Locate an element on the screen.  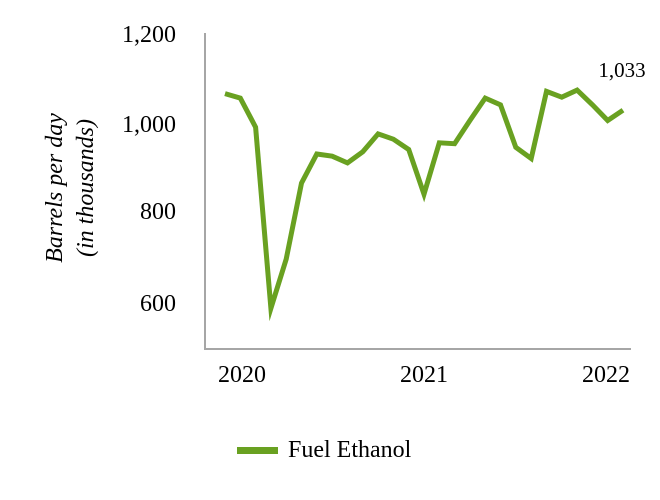
x-tick-2021: 2021 is located at coordinates (424, 375).